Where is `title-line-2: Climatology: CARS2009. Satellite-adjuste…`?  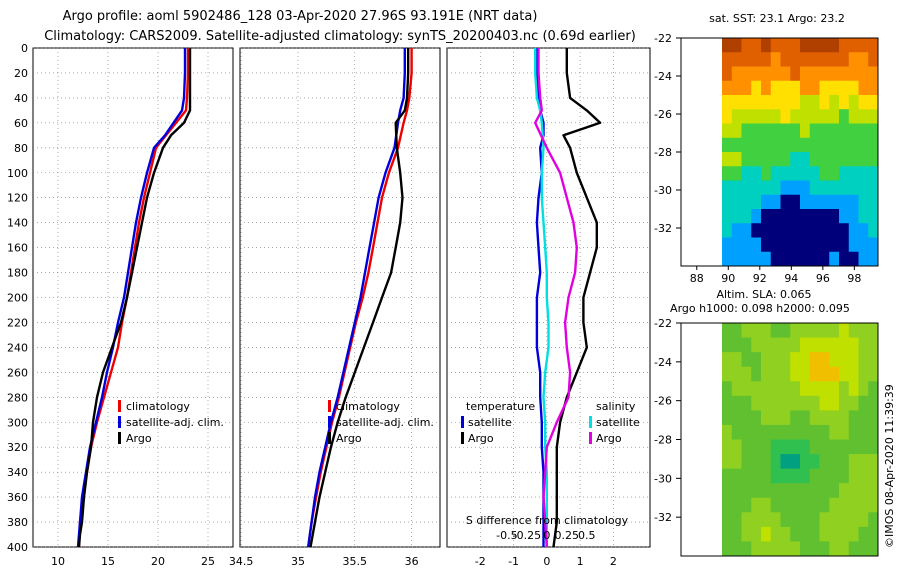 title-line-2: Climatology: CARS2009. Satellite-adjuste… is located at coordinates (340, 36).